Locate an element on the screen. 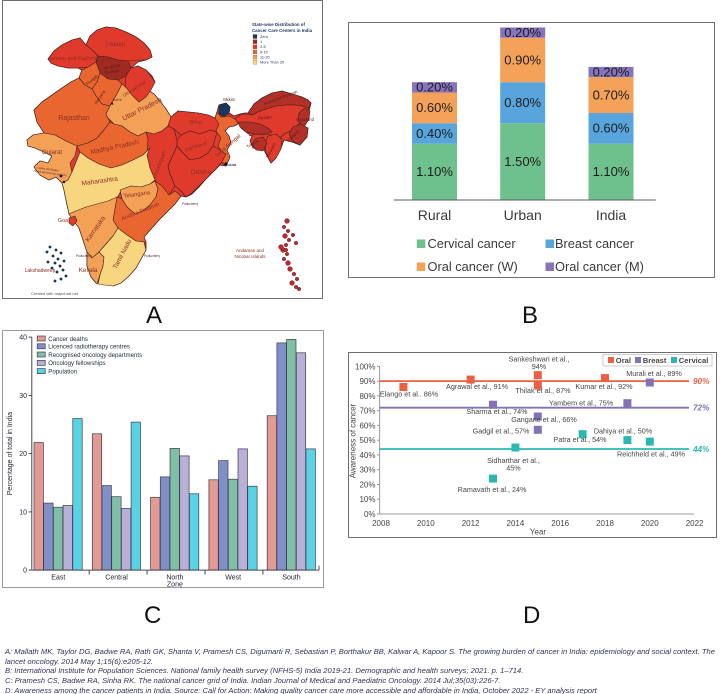 The width and height of the screenshot is (723, 694). svg-text: Assam is located at coordinates (265, 117).